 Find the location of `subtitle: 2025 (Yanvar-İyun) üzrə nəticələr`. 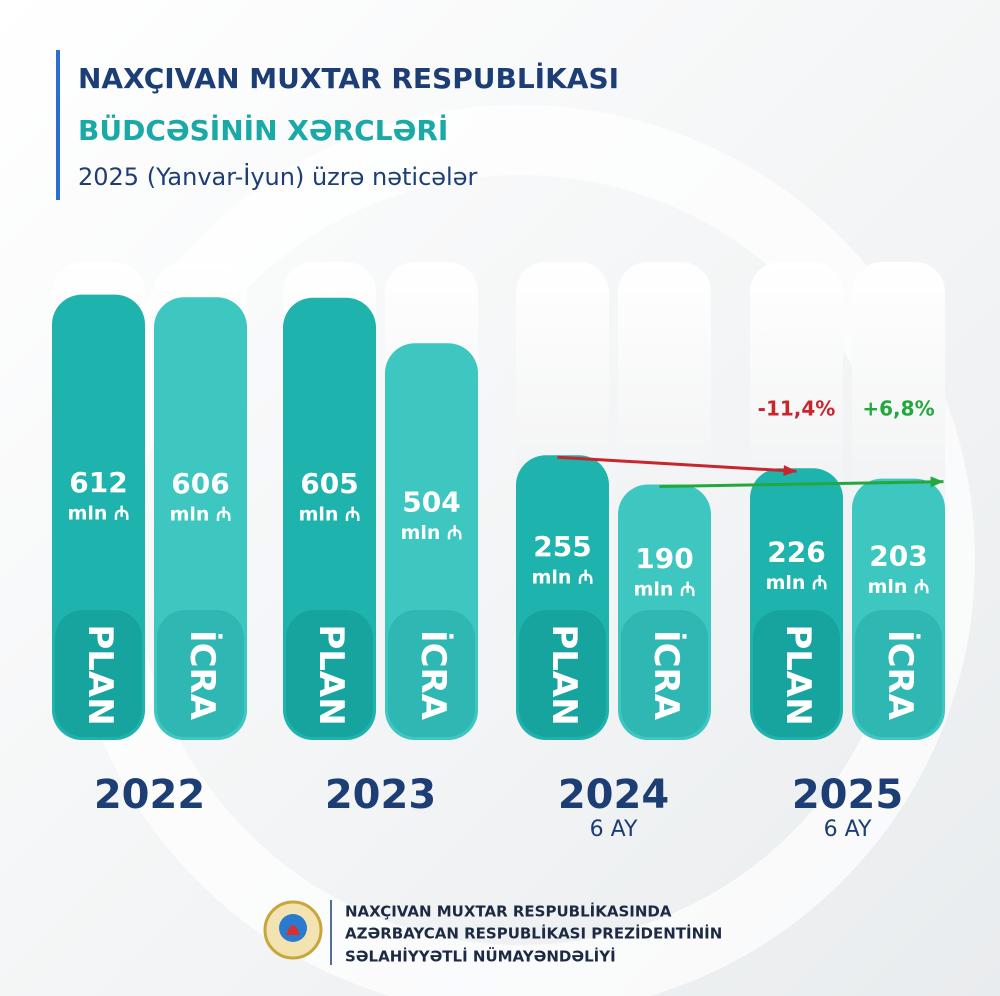

subtitle: 2025 (Yanvar-İyun) üzrə nəticələr is located at coordinates (277, 176).